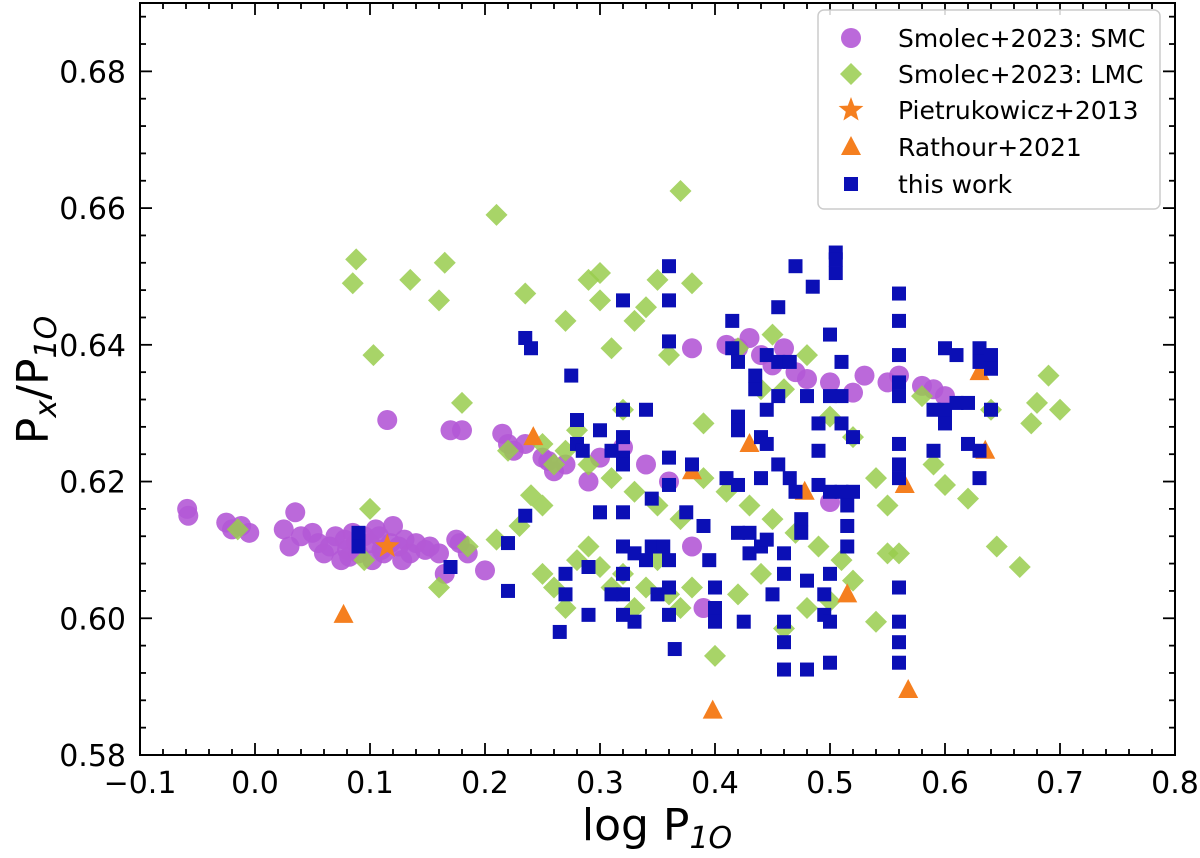 This screenshot has width=1200, height=858. I want to click on x-tick-label: 0.7, so click(1060, 783).